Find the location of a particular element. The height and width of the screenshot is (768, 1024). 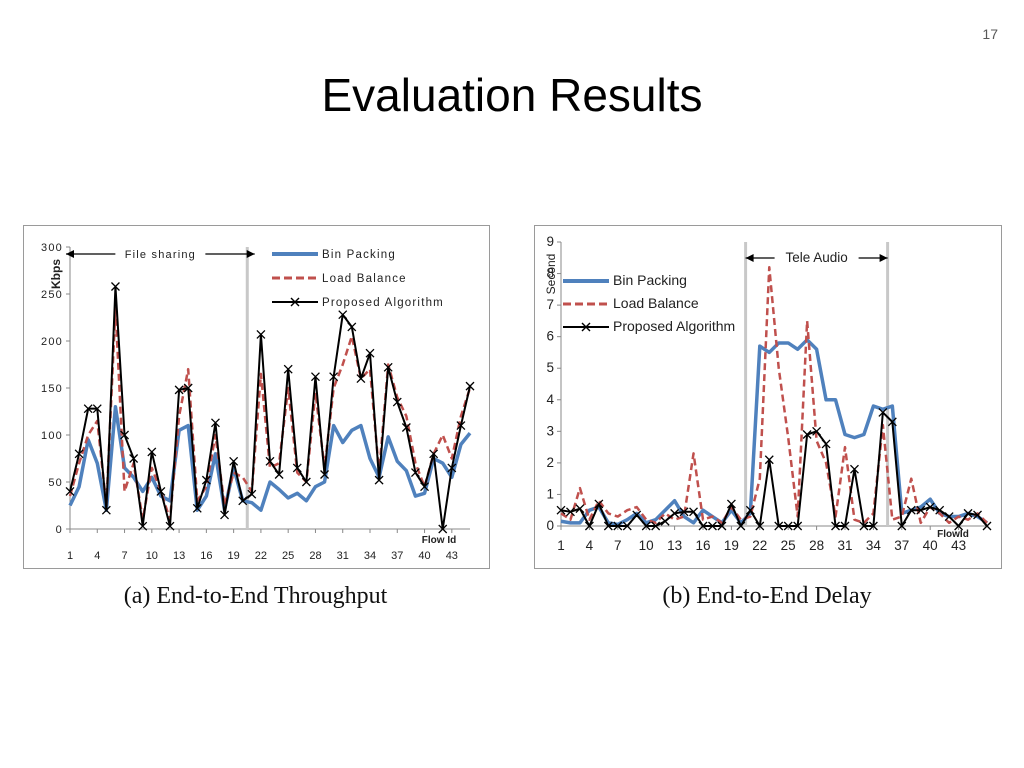

x-tick-label: 22 is located at coordinates (261, 556).